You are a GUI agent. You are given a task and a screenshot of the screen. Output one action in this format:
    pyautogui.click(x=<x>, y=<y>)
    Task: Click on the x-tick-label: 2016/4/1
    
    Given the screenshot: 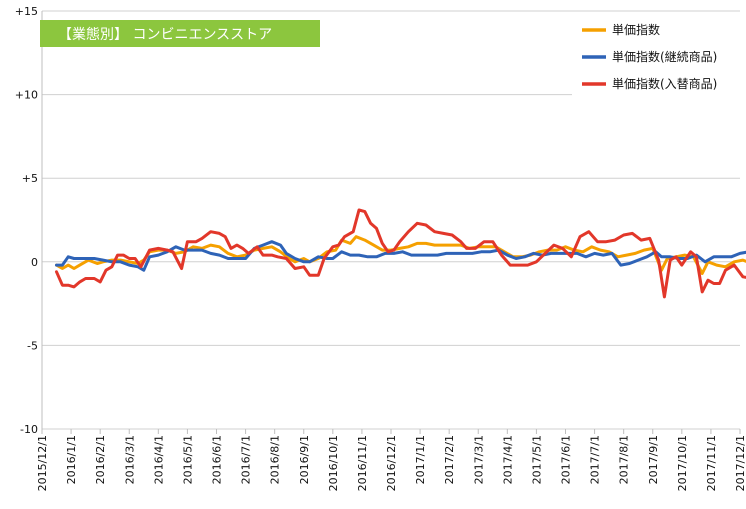 What is the action you would take?
    pyautogui.click(x=158, y=459)
    